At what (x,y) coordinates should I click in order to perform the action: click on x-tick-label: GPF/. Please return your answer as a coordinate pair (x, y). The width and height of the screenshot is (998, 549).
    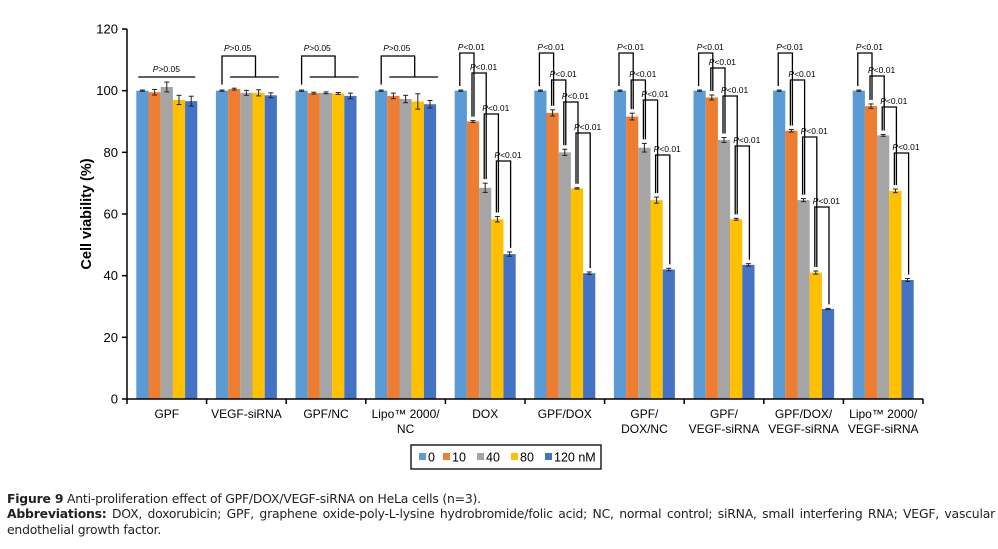
    Looking at the image, I should click on (644, 414).